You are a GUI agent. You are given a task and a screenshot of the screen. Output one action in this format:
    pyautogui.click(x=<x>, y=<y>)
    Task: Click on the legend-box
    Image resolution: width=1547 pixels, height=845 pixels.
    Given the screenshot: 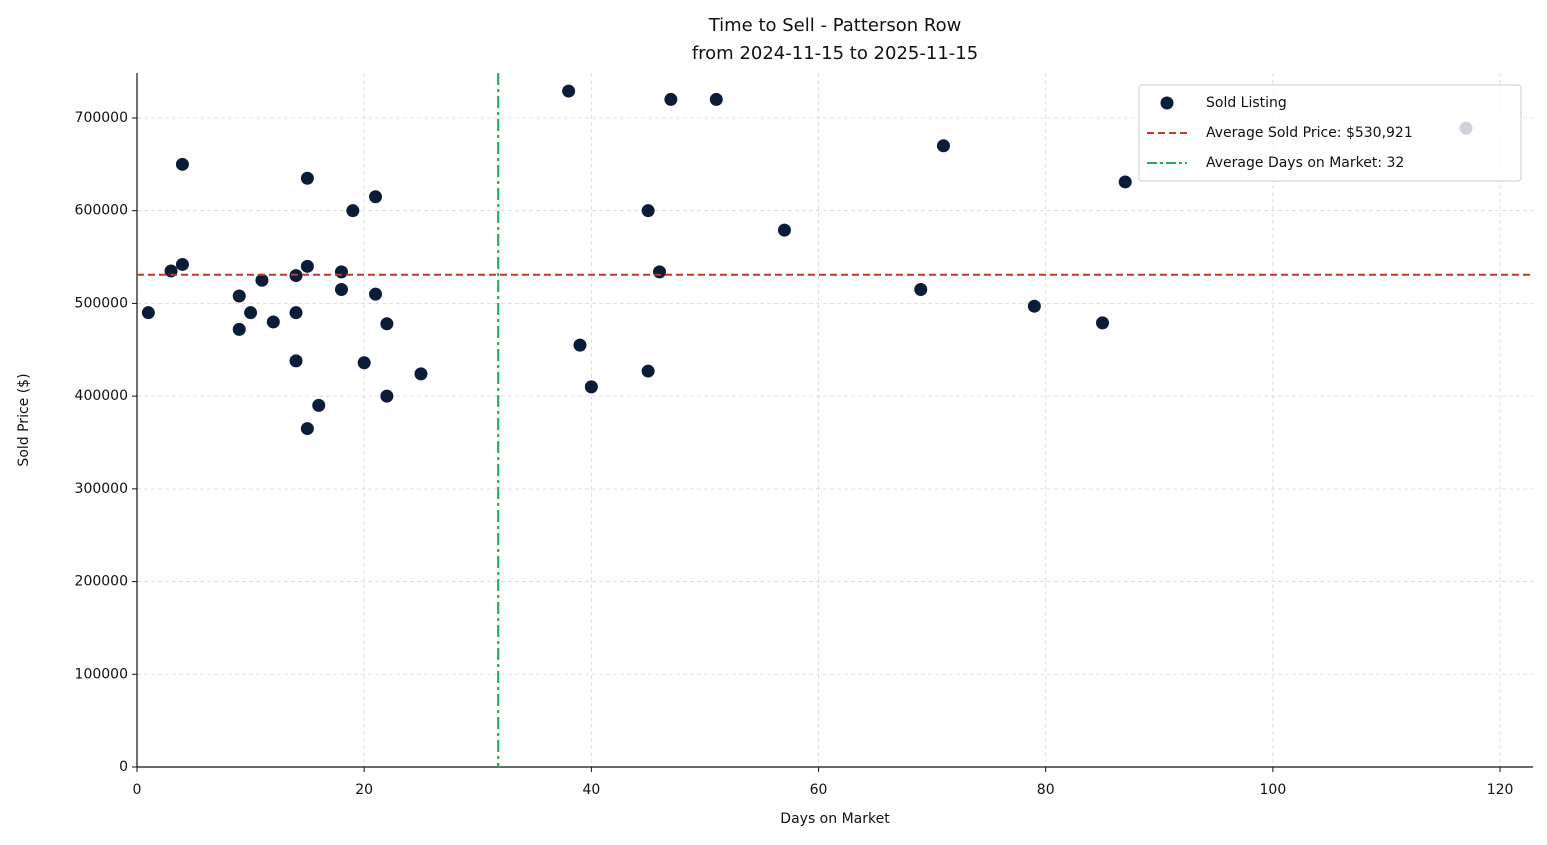 What is the action you would take?
    pyautogui.click(x=1330, y=133)
    